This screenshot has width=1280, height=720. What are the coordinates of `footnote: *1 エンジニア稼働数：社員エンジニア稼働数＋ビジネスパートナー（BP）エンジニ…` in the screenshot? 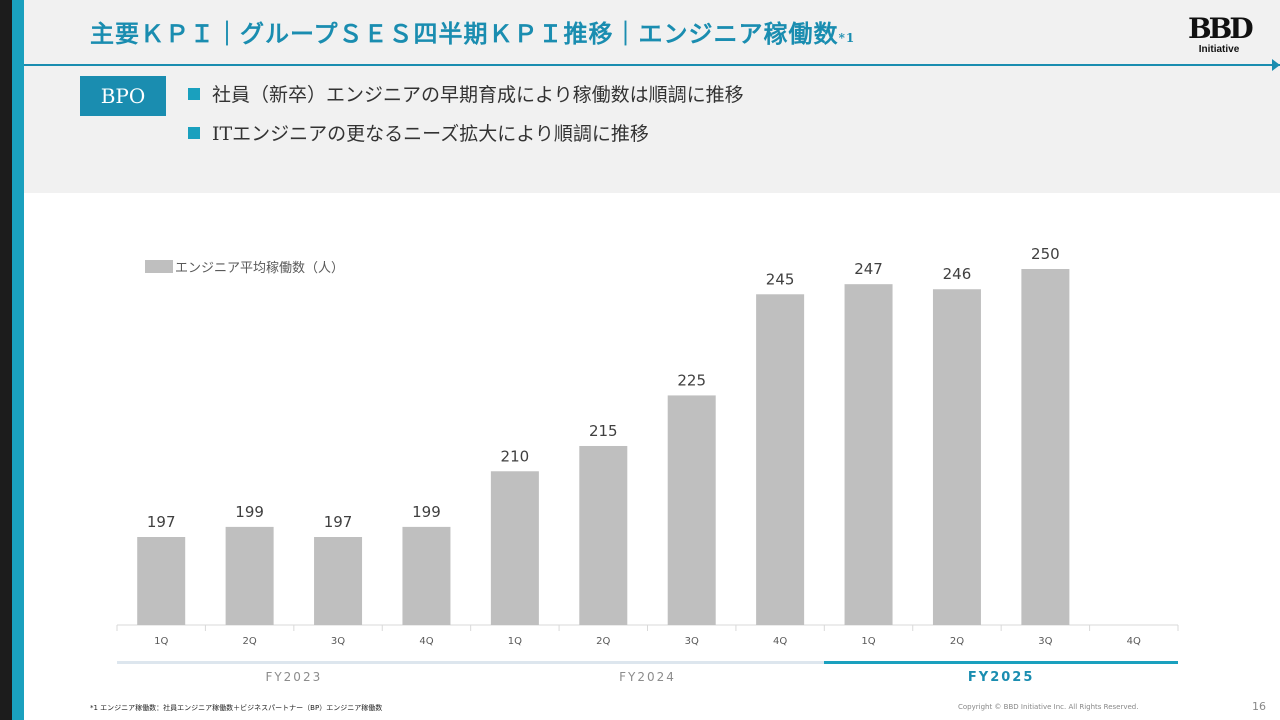 It's located at (236, 708).